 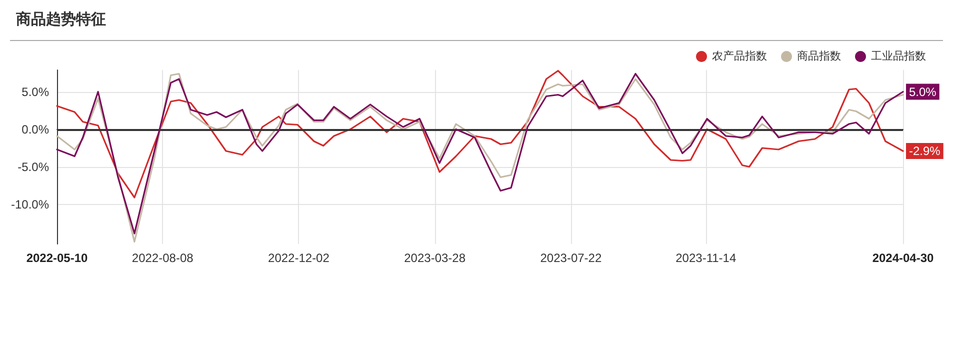 What do you see at coordinates (819, 56) in the screenshot?
I see `legend-label: 商品指数` at bounding box center [819, 56].